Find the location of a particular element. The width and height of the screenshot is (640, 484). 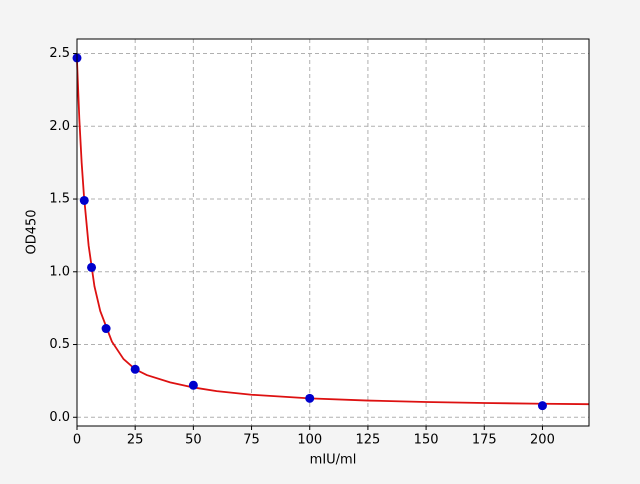

y-tick-label: 0.0 is located at coordinates (59, 417).